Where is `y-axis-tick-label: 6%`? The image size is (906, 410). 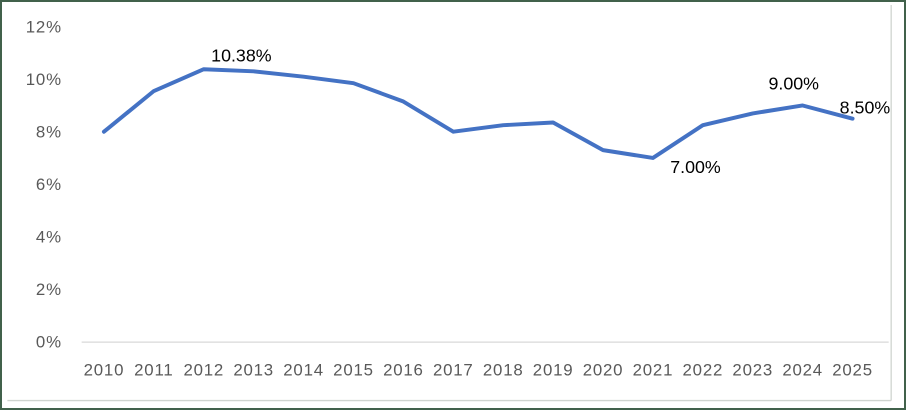 y-axis-tick-label: 6% is located at coordinates (49, 184).